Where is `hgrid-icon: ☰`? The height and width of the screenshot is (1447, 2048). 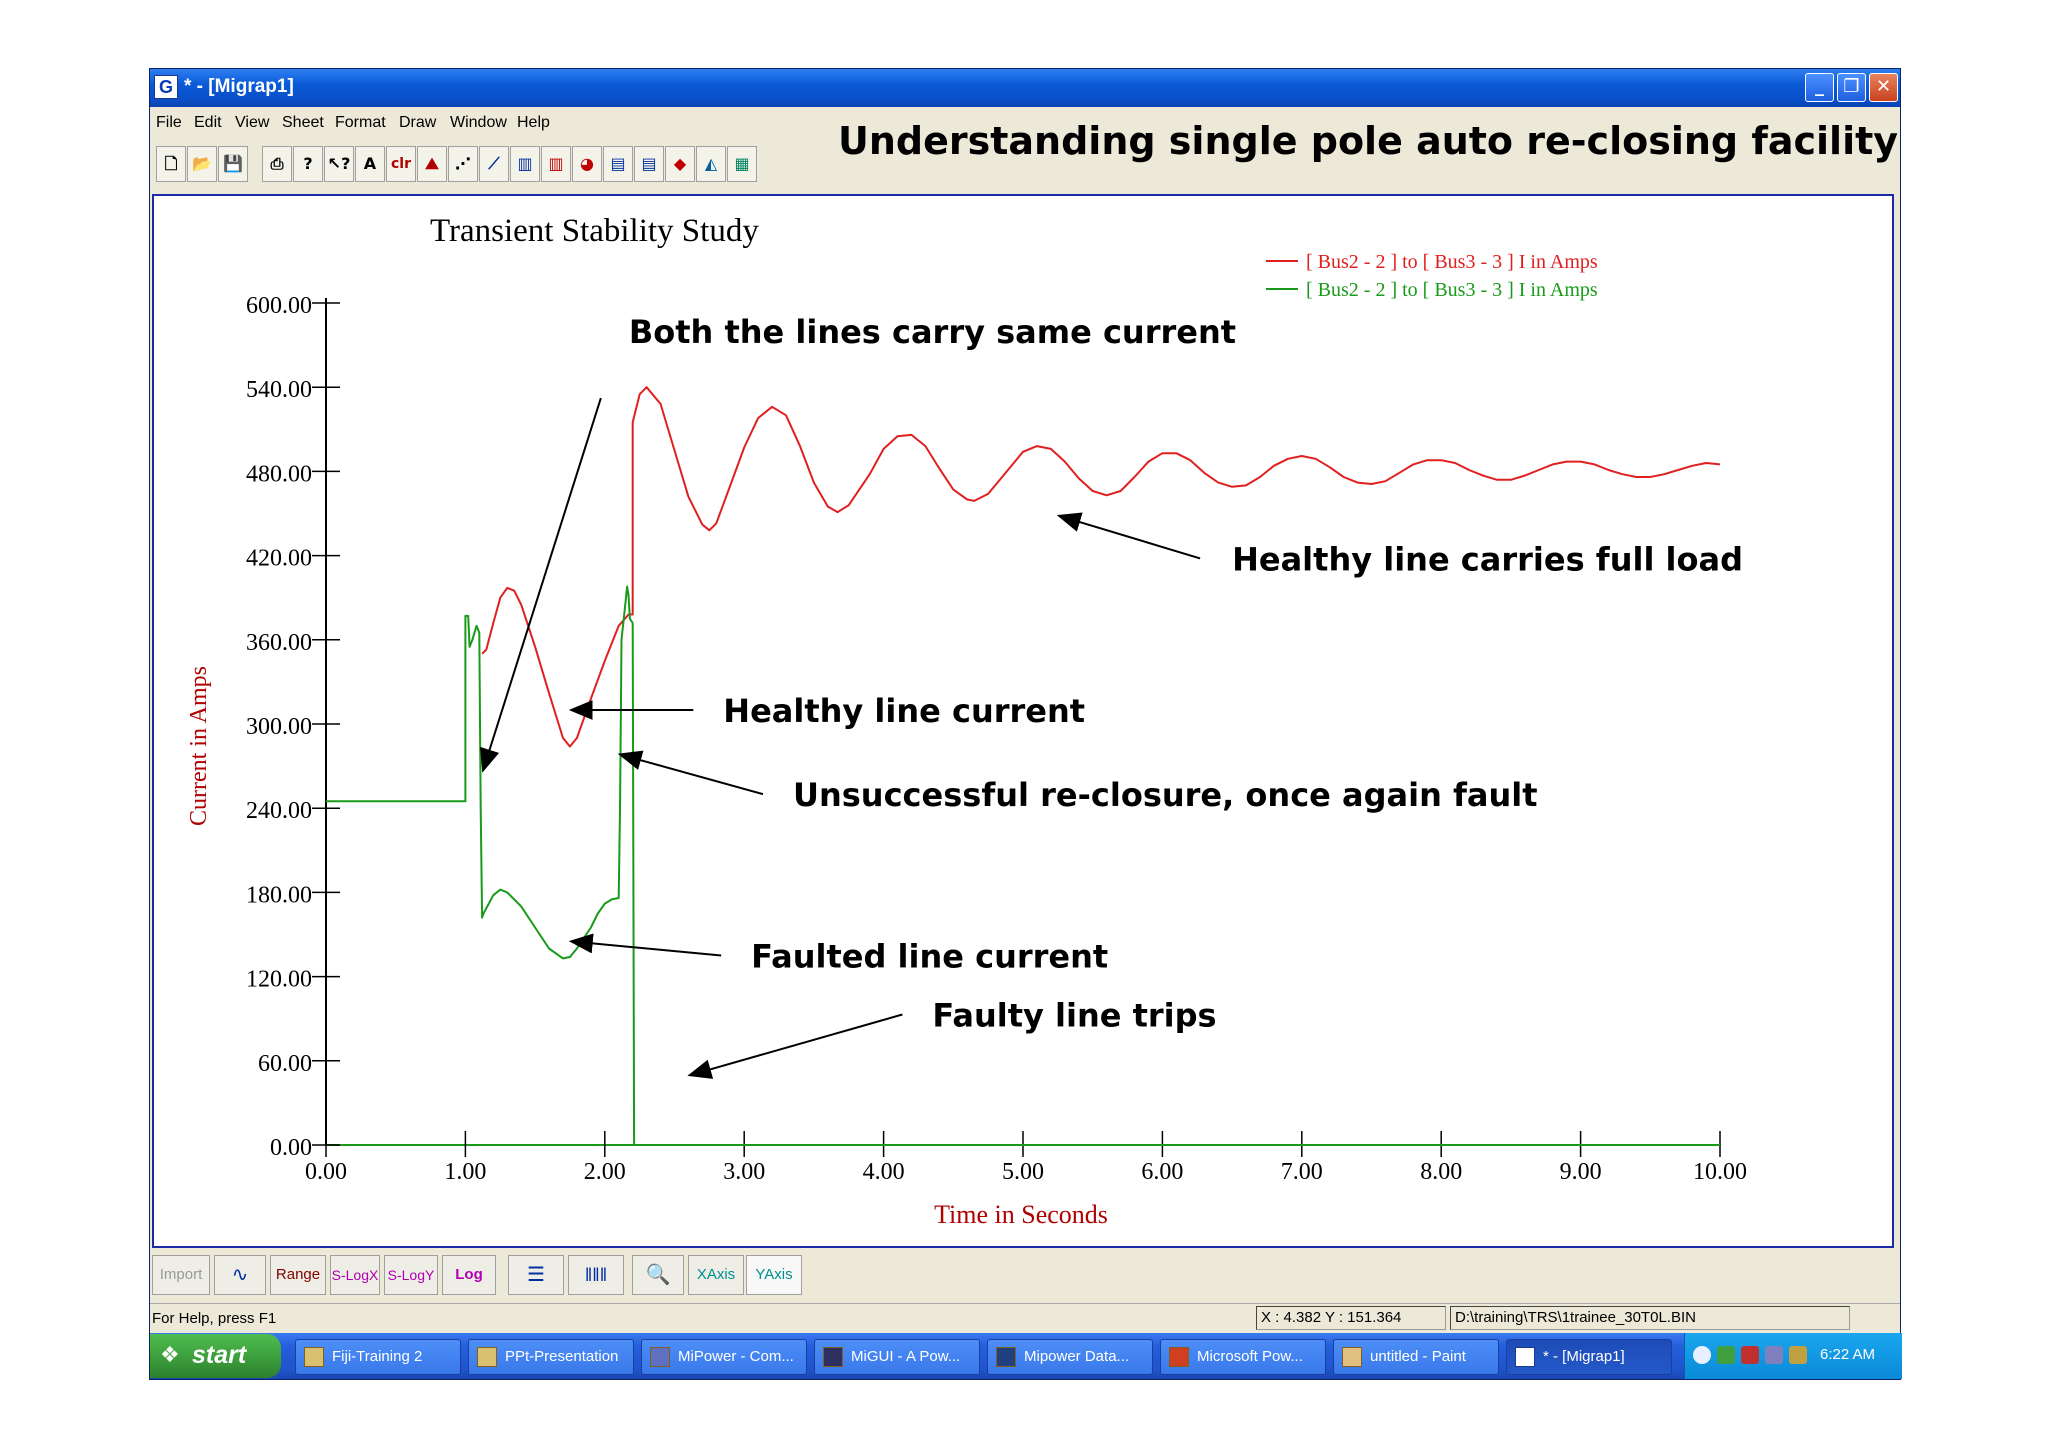 hgrid-icon: ☰ is located at coordinates (536, 1275).